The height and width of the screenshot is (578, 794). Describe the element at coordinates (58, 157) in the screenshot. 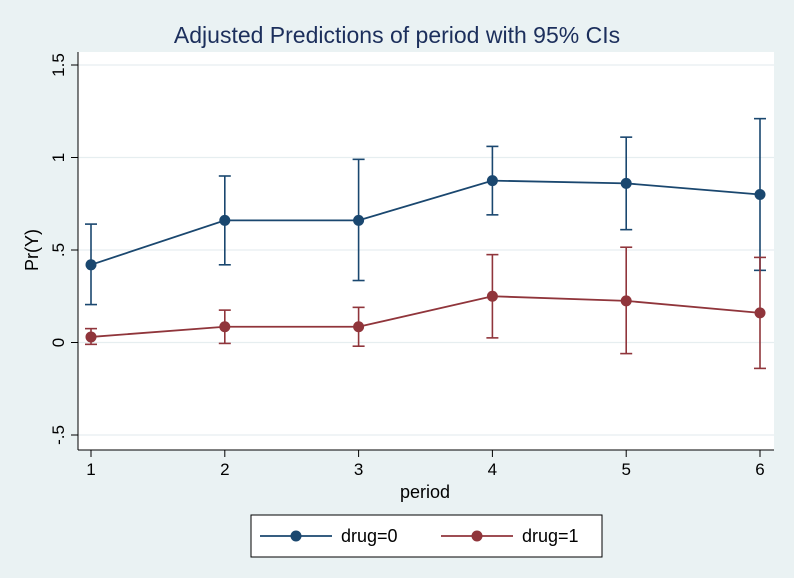

I see `y-tick-label: 1` at that location.